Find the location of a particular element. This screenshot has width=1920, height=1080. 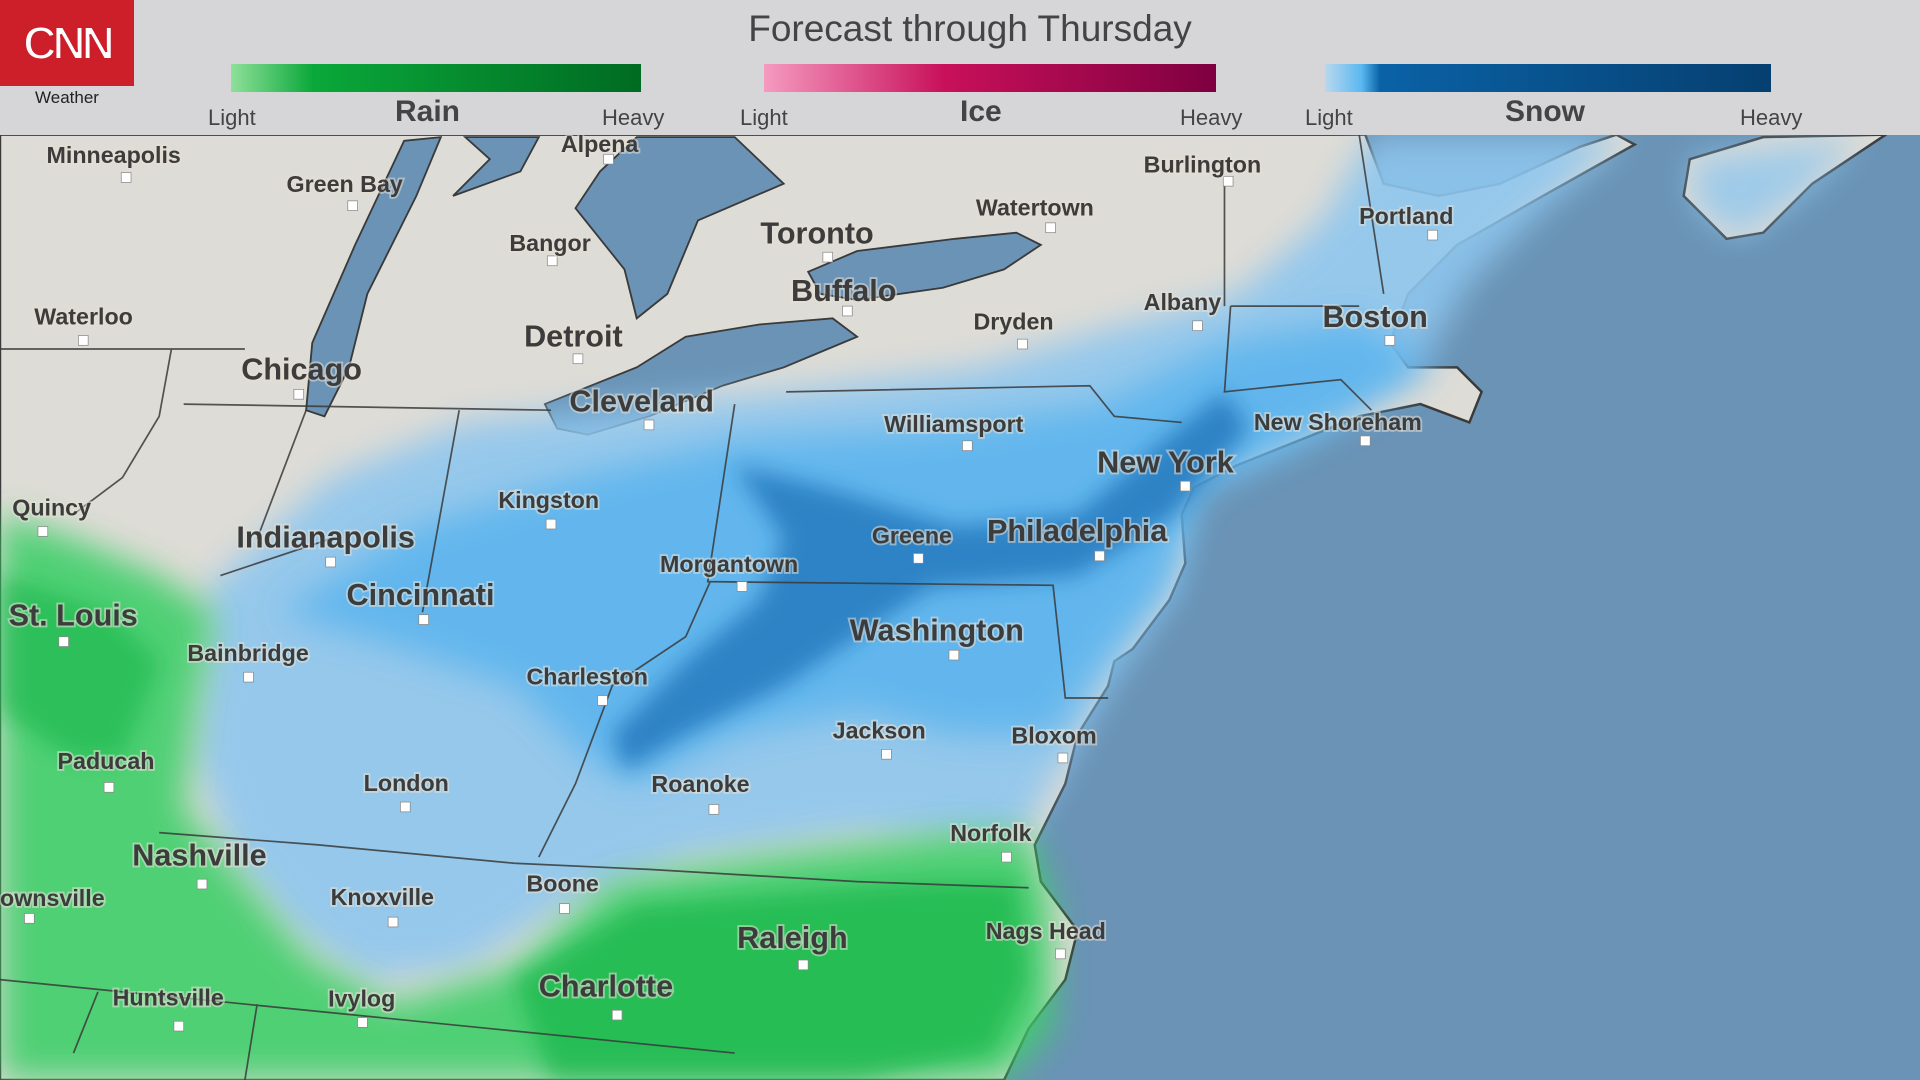

city-label: Boone is located at coordinates (563, 883).